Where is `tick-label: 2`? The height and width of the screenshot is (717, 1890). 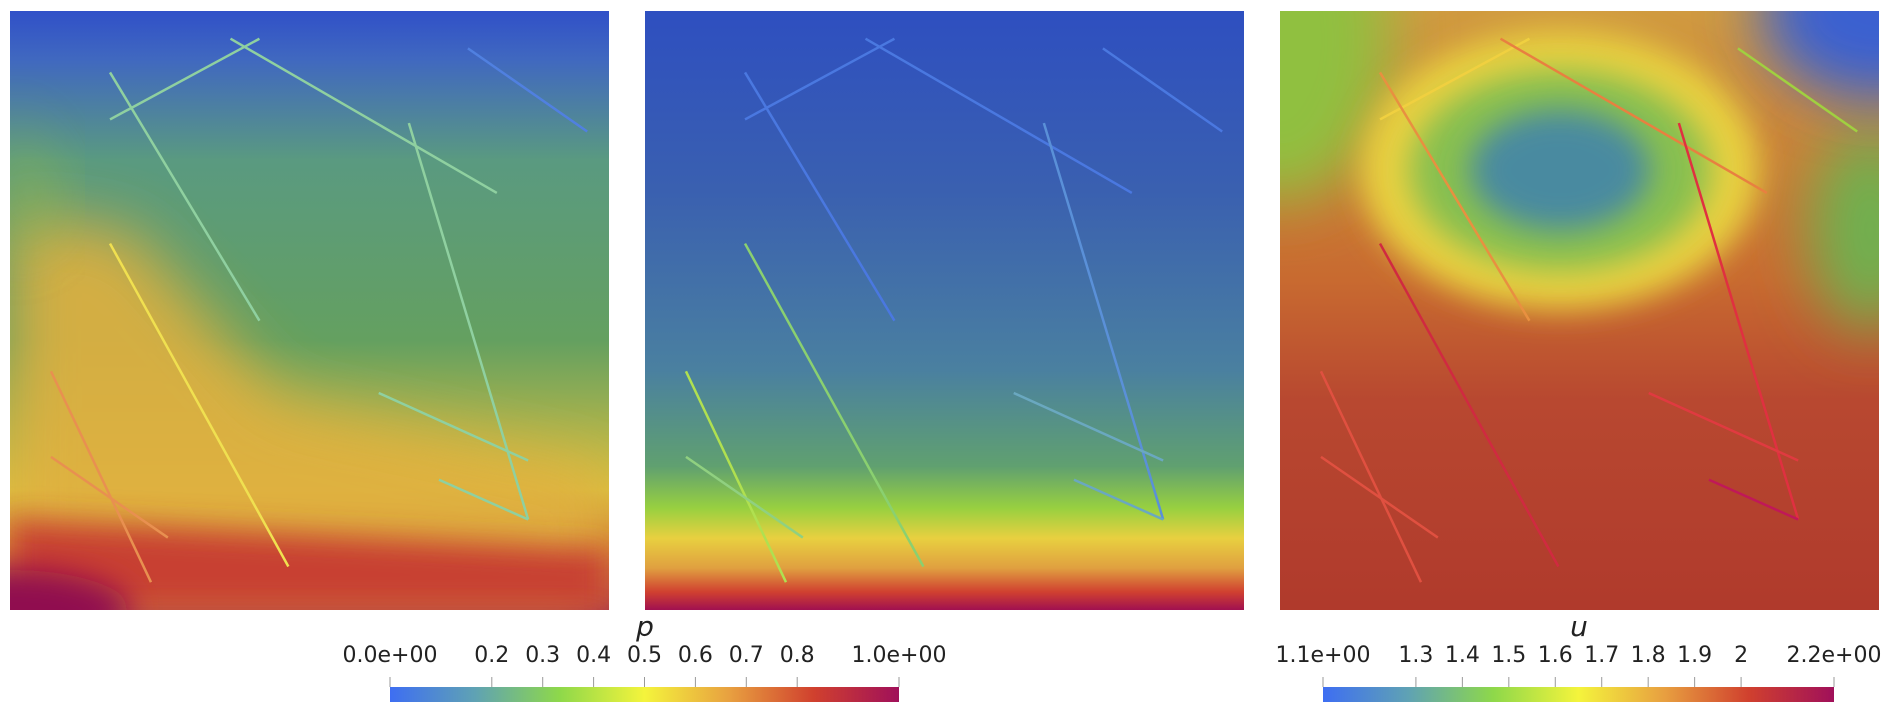
tick-label: 2 is located at coordinates (1741, 655).